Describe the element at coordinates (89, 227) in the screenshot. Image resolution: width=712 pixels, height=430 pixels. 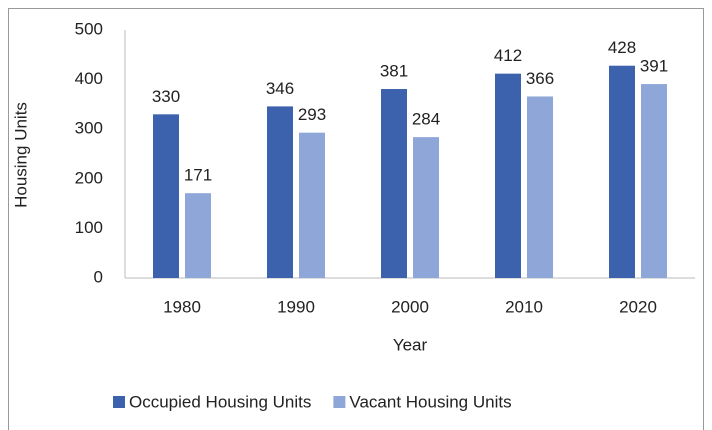
I see `y-tick-label: 100` at that location.